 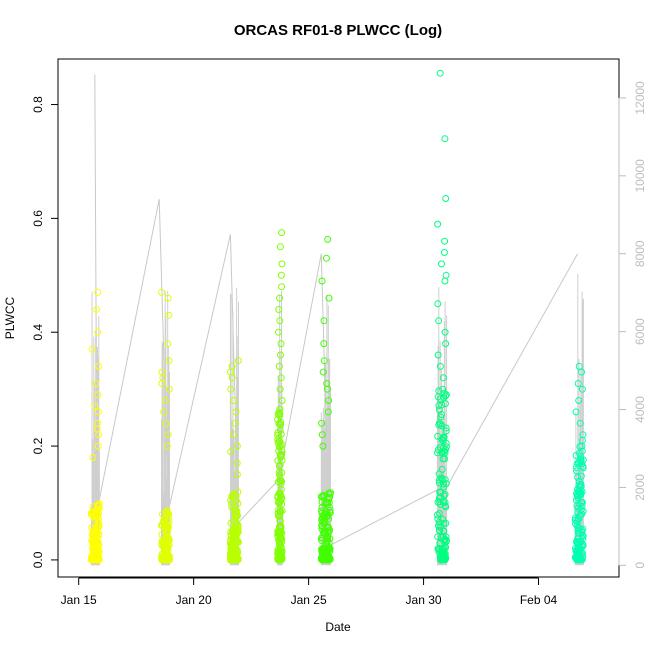 I want to click on flight-points-rf03, so click(x=234, y=460).